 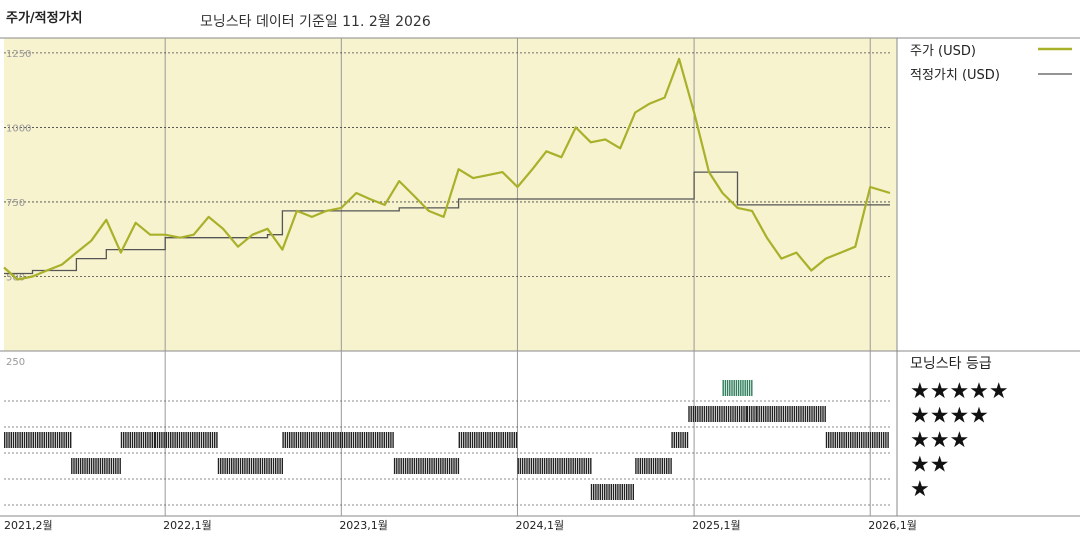 What do you see at coordinates (18, 128) in the screenshot?
I see `y-tick-label: 1000` at bounding box center [18, 128].